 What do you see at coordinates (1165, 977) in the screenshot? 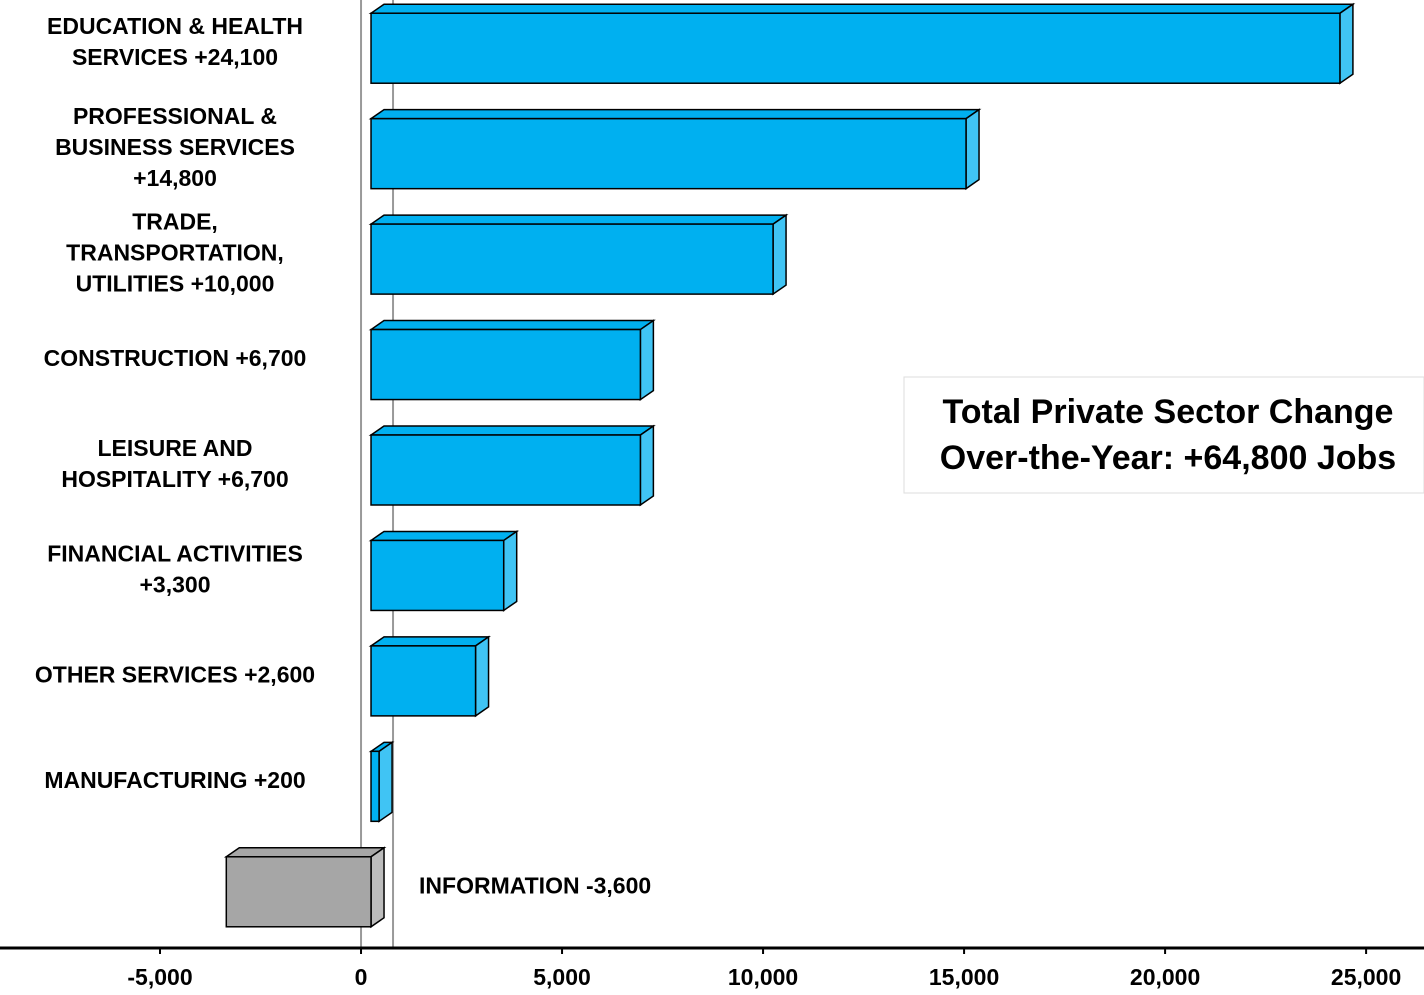
I see `x-tick-label: 20,000` at bounding box center [1165, 977].